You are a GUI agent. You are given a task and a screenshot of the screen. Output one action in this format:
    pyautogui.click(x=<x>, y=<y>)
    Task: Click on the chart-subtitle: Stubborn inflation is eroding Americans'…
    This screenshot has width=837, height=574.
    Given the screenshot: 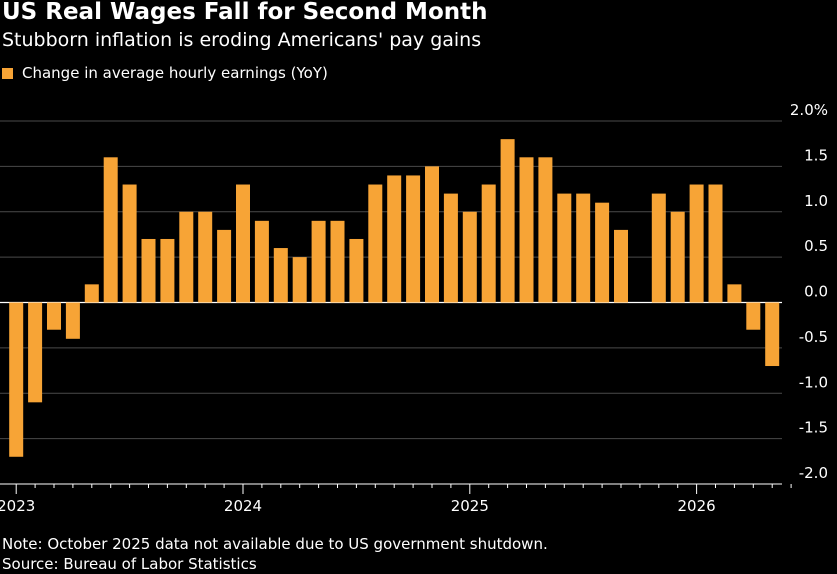 What is the action you would take?
    pyautogui.click(x=242, y=40)
    